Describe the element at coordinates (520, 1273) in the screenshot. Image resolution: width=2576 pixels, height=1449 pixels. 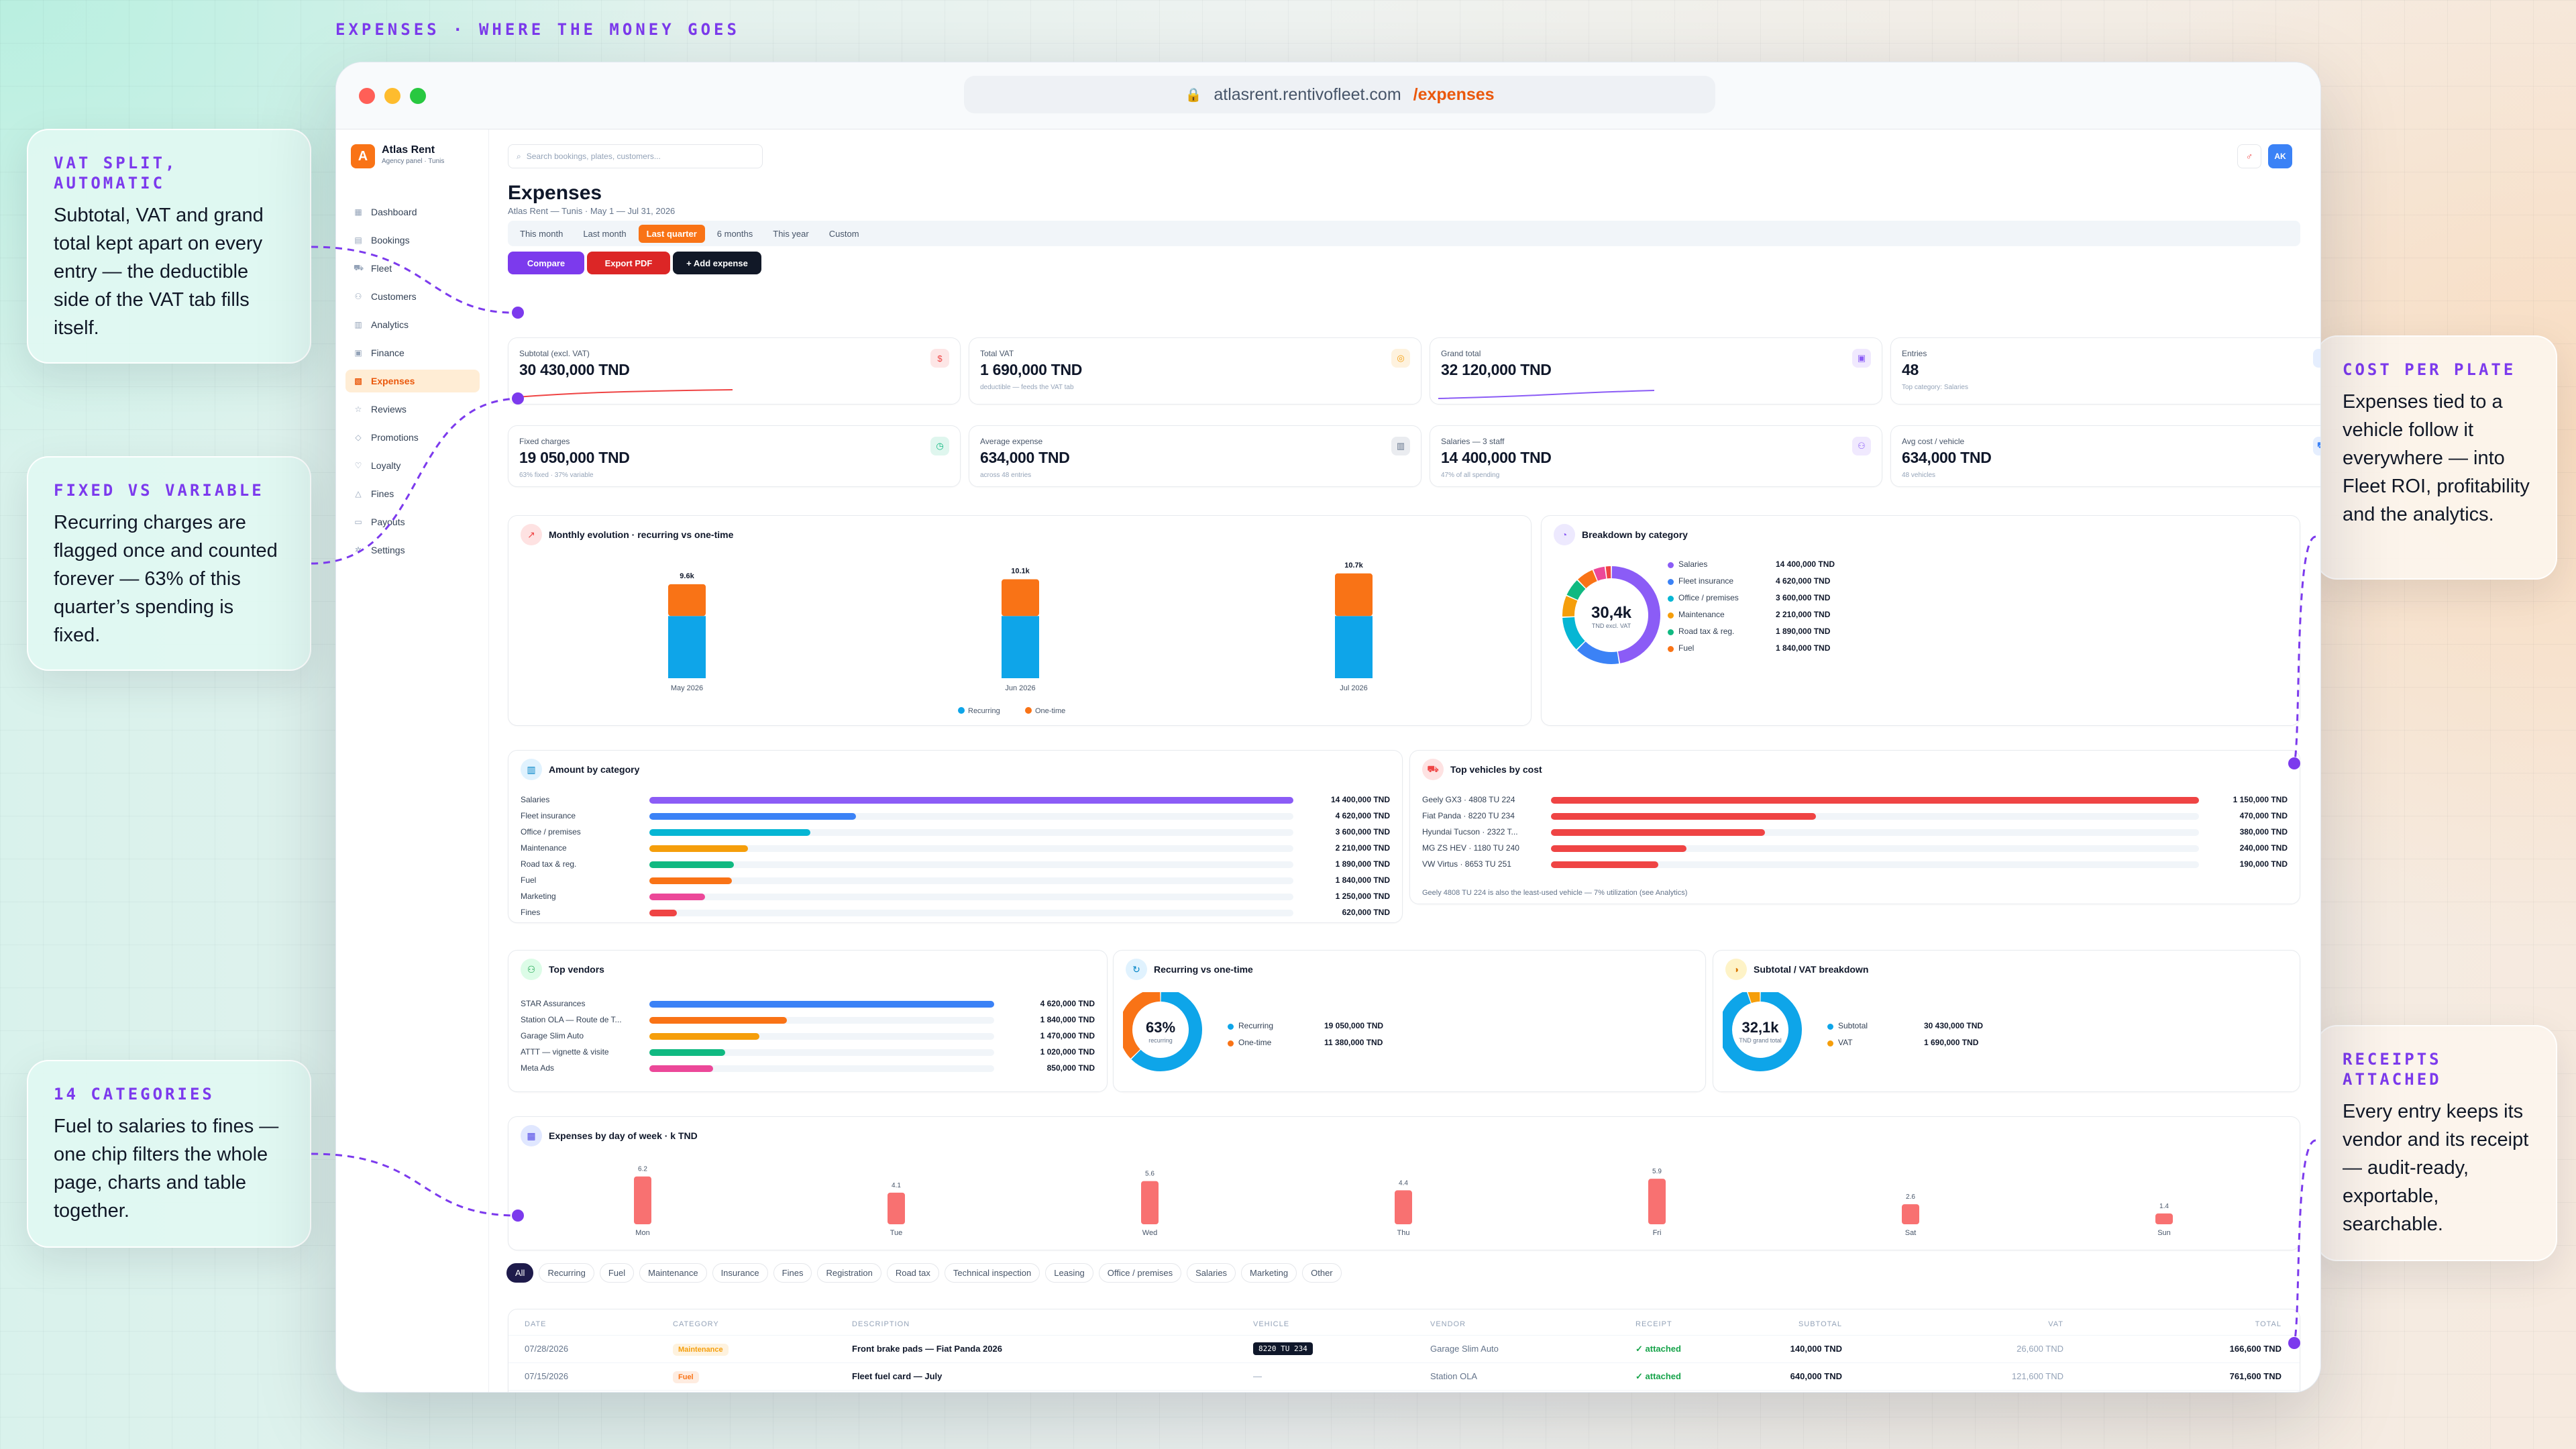
I see `filter-chip: All` at that location.